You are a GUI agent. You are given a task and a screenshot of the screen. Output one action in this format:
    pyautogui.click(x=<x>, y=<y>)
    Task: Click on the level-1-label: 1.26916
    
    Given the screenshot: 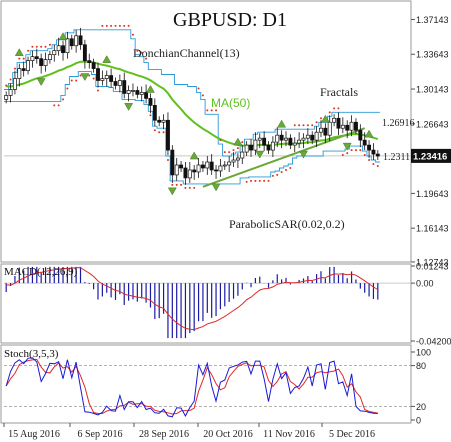 What is the action you would take?
    pyautogui.click(x=398, y=123)
    